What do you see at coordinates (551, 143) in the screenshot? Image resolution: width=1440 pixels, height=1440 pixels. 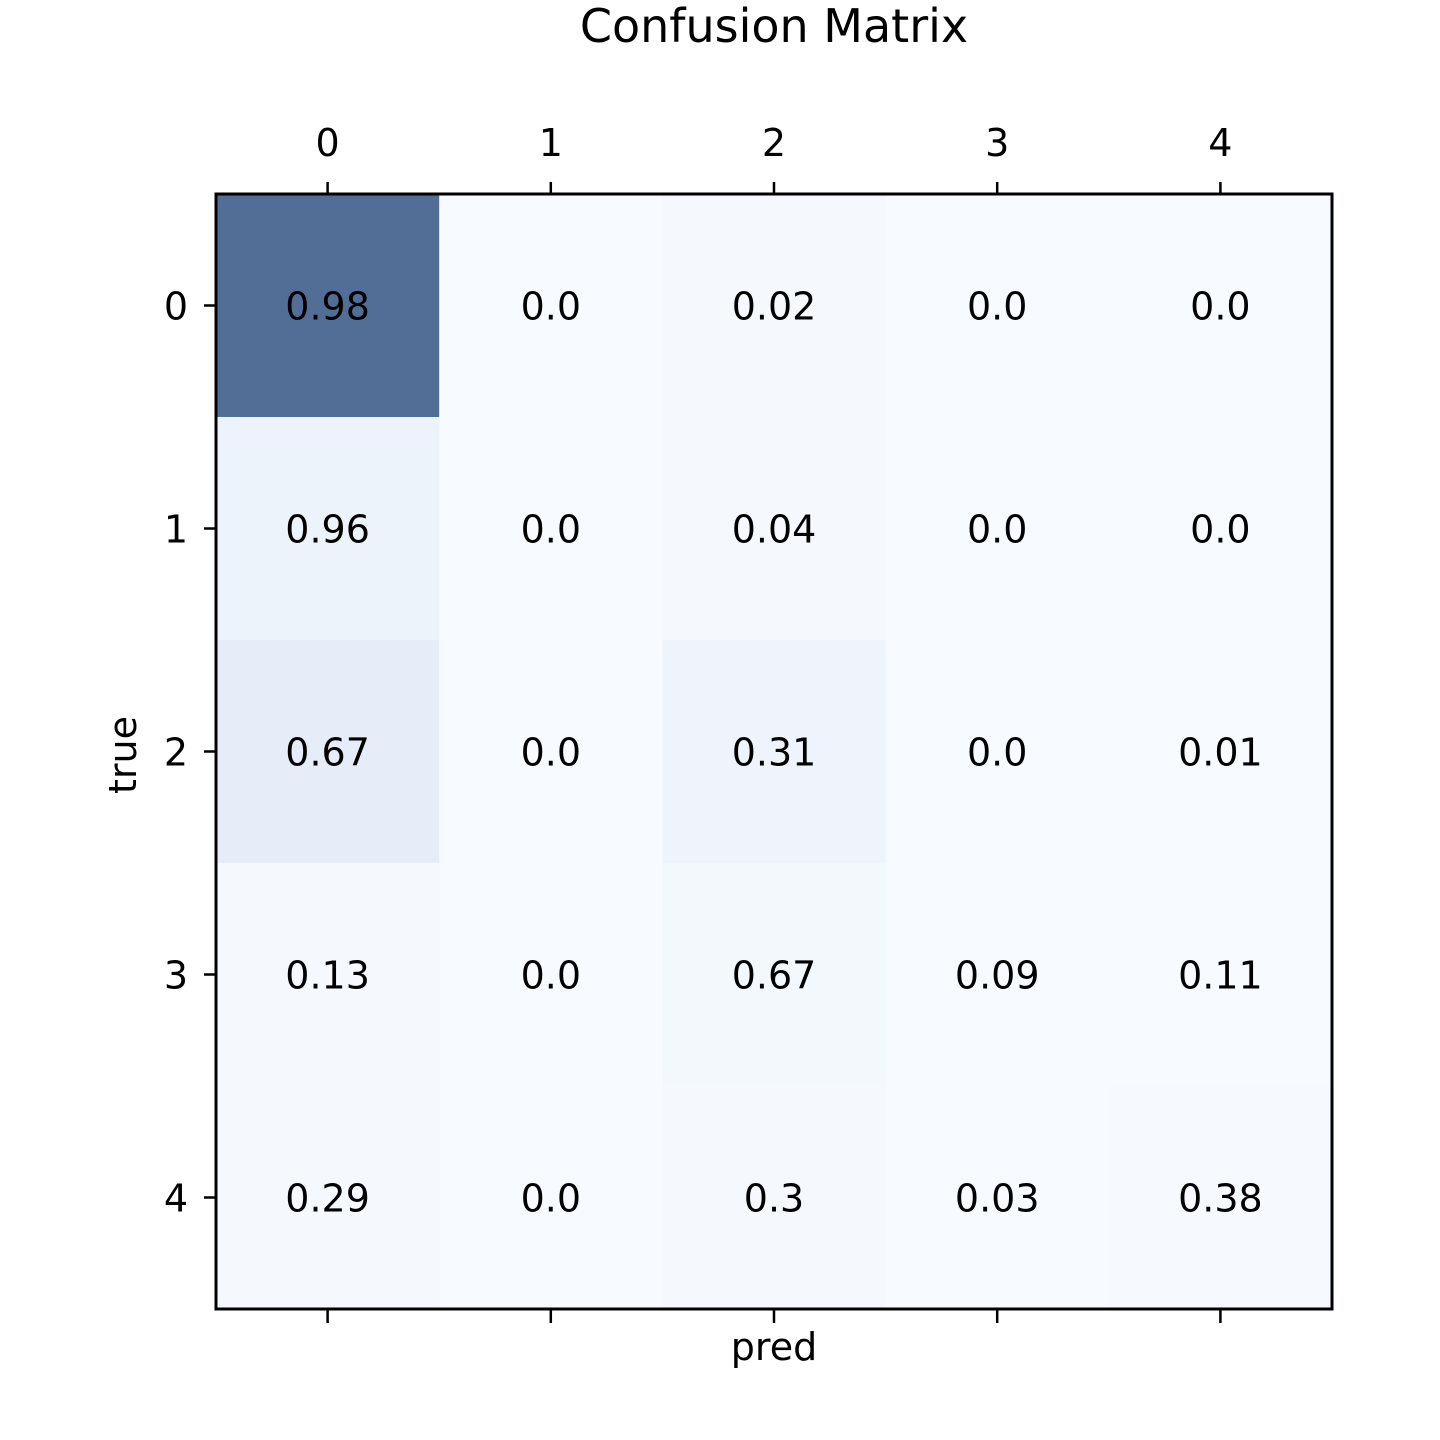 I see `x-tick-label: 1` at bounding box center [551, 143].